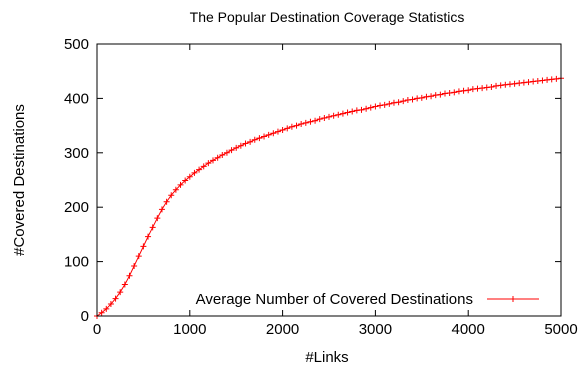 The image size is (584, 370). Describe the element at coordinates (19, 180) in the screenshot. I see `y-axis-label: #Covered Destinations` at that location.